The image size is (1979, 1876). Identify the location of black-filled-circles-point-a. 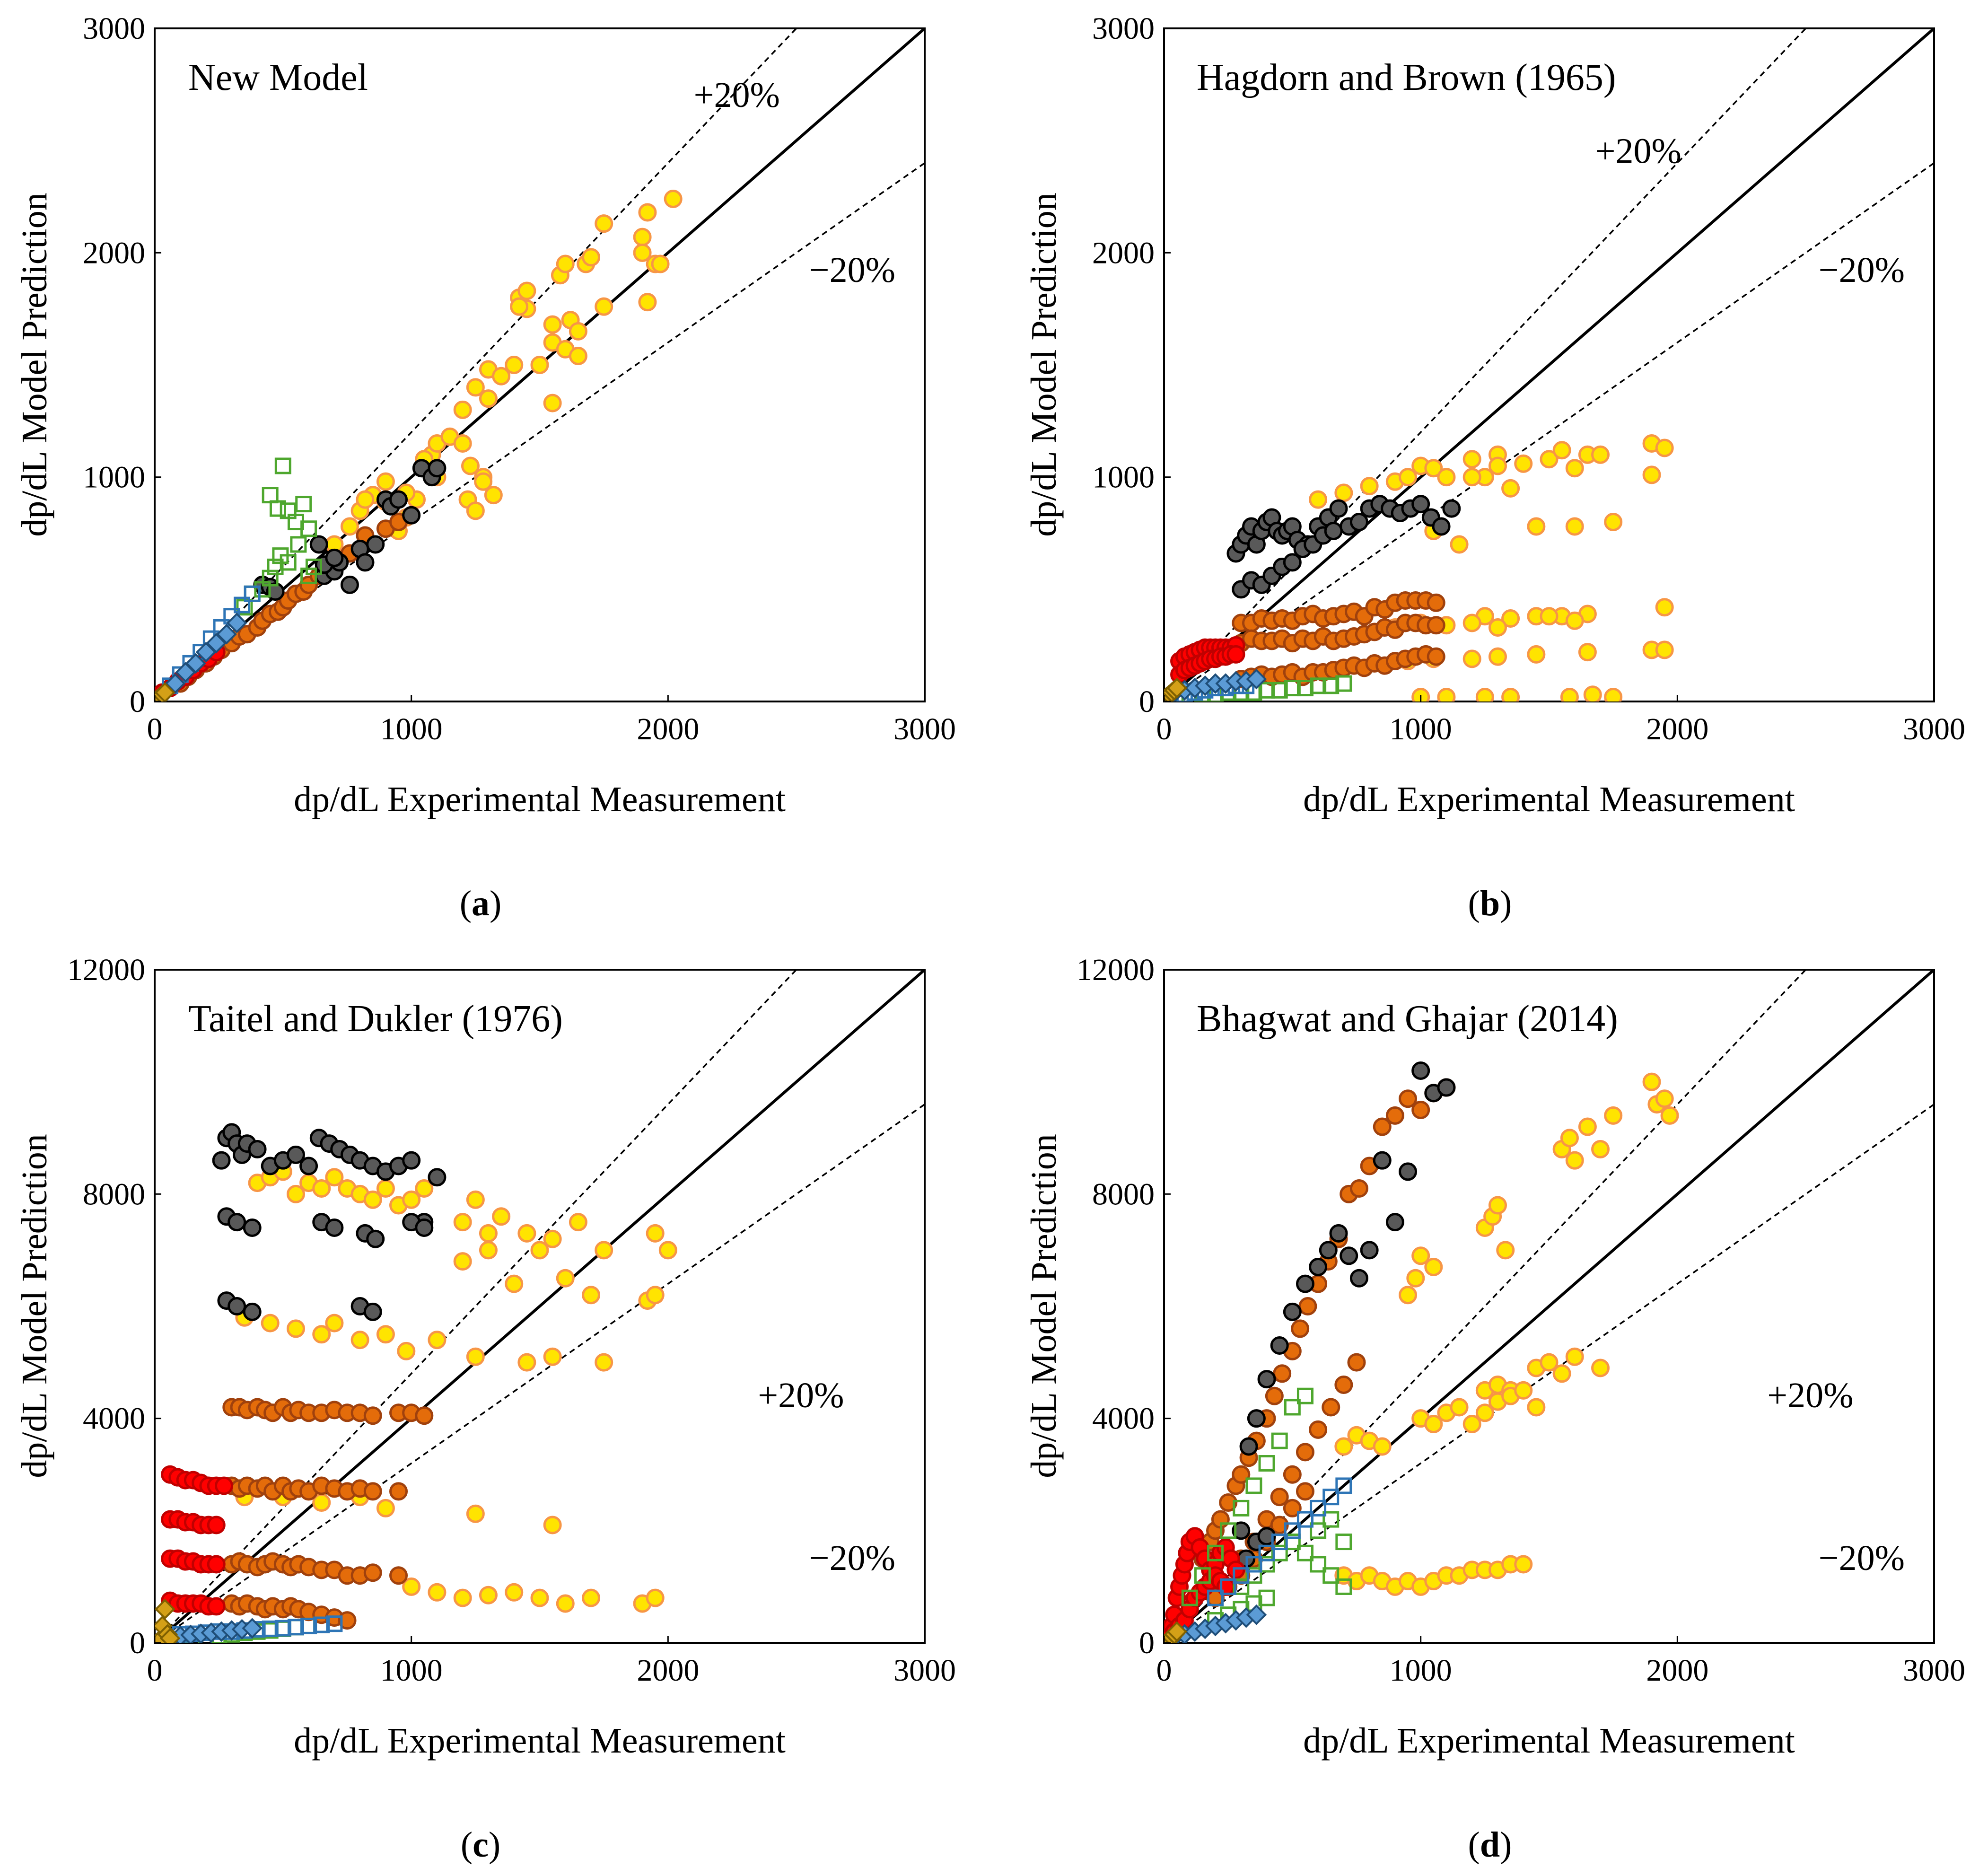
(437, 468).